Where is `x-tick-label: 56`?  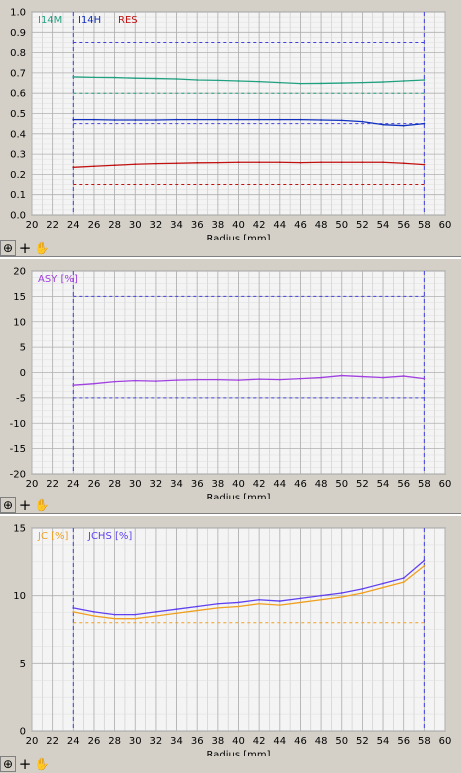 x-tick-label: 56 is located at coordinates (403, 484).